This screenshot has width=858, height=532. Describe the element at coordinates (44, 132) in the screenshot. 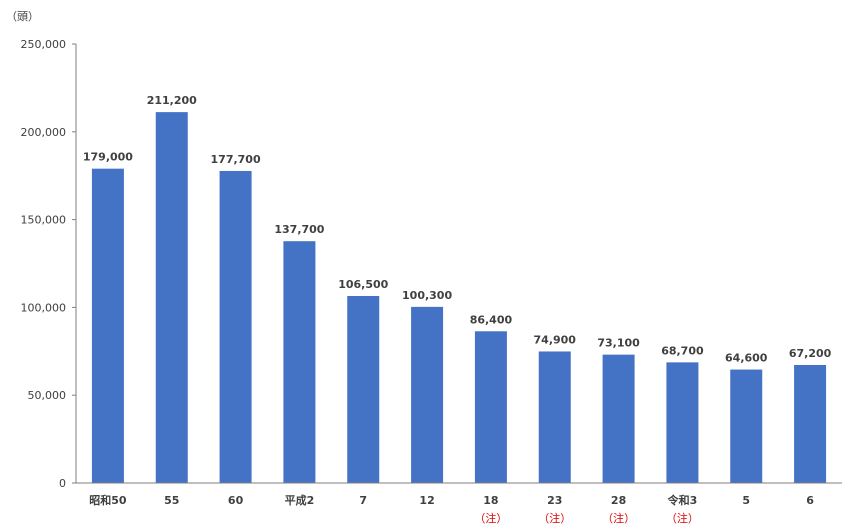

I see `y-tick-label: 200,000` at that location.